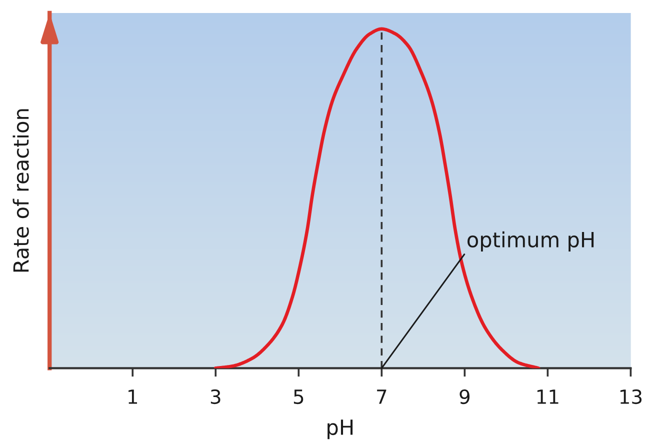 The image size is (645, 441). Describe the element at coordinates (133, 397) in the screenshot. I see `x-tick-label: 1` at that location.